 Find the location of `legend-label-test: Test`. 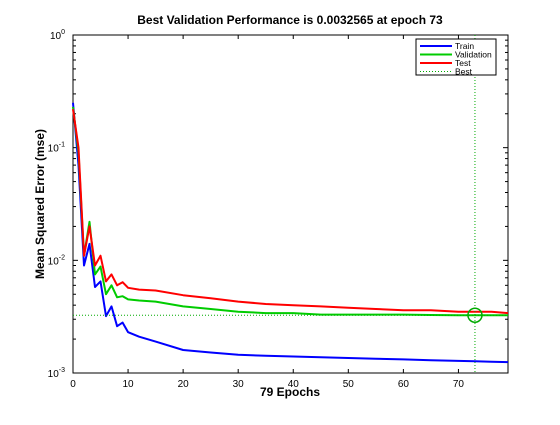

legend-label-test: Test is located at coordinates (463, 63).